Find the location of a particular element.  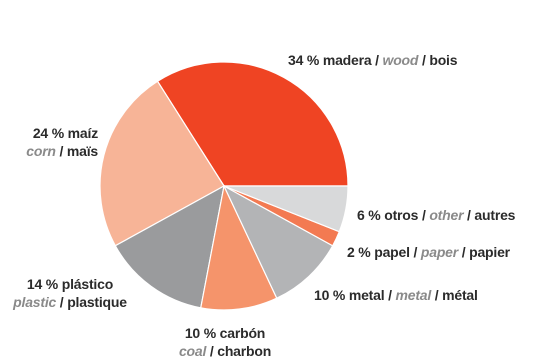

pie-slice-metal is located at coordinates (278, 241).